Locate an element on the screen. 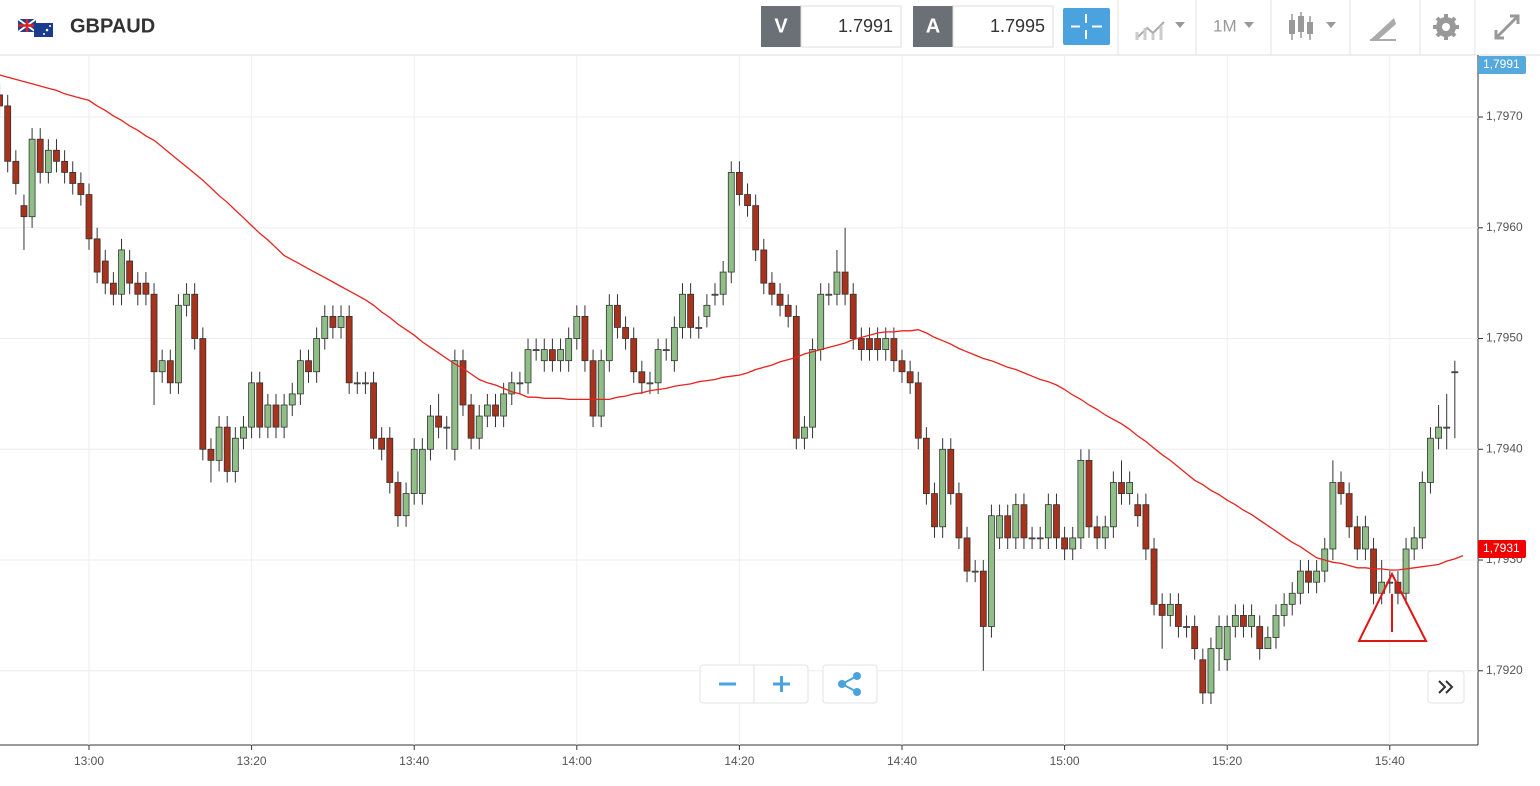 Image resolution: width=1540 pixels, height=786 pixels. y-tick-label: 1,7970 is located at coordinates (1504, 116).